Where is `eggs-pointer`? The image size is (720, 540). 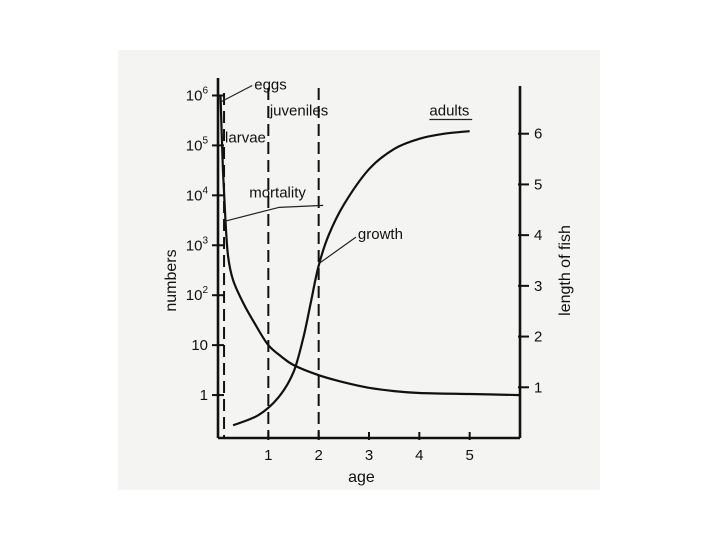
eggs-pointer is located at coordinates (237, 93).